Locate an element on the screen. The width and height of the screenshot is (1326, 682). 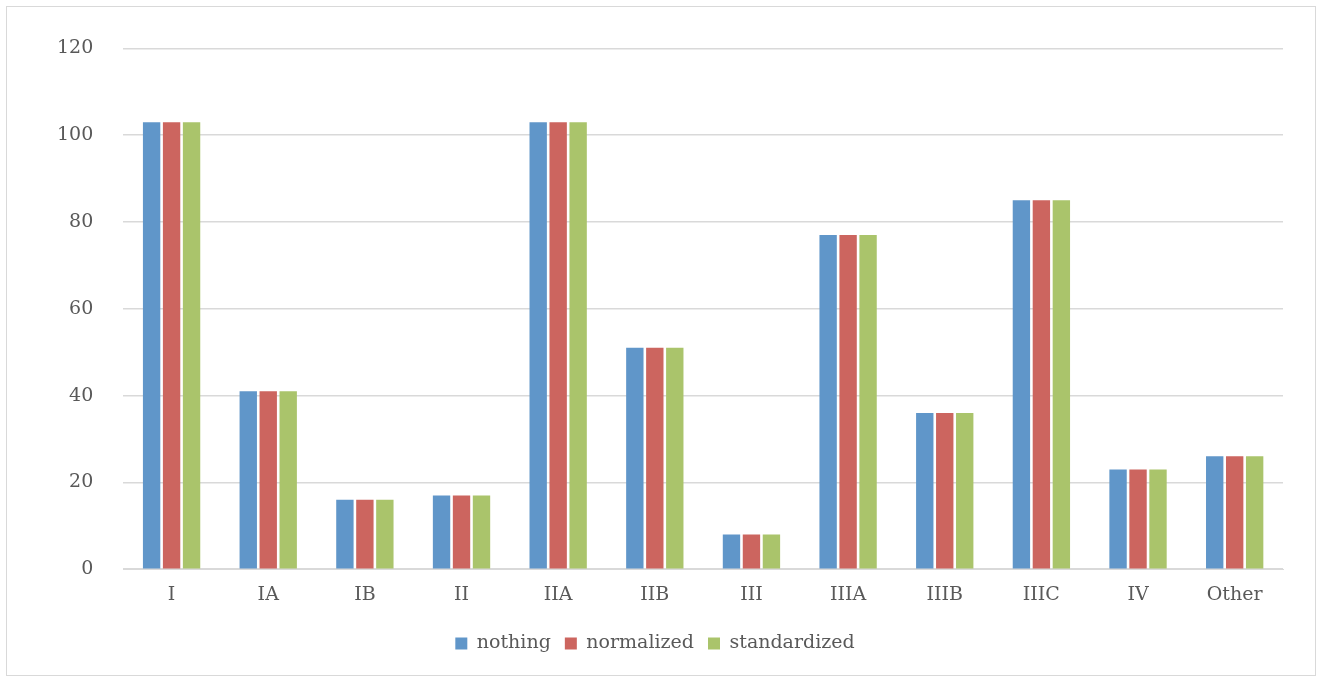
x-tick-label: IIIB is located at coordinates (944, 592).